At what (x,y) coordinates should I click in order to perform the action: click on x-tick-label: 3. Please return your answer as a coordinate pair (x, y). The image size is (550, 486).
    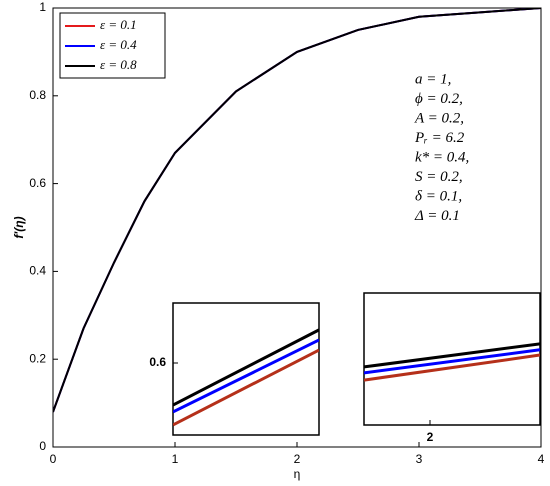
    Looking at the image, I should click on (419, 459).